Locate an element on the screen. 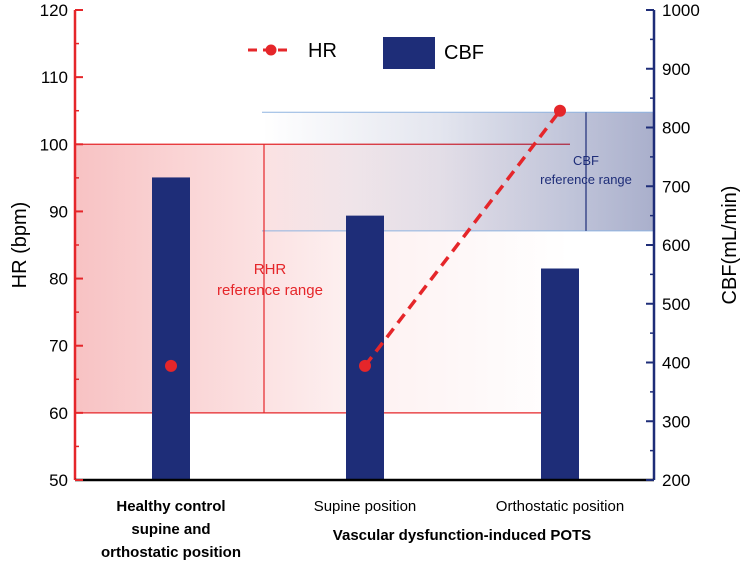  cbf-range-label: reference range is located at coordinates (586, 179).